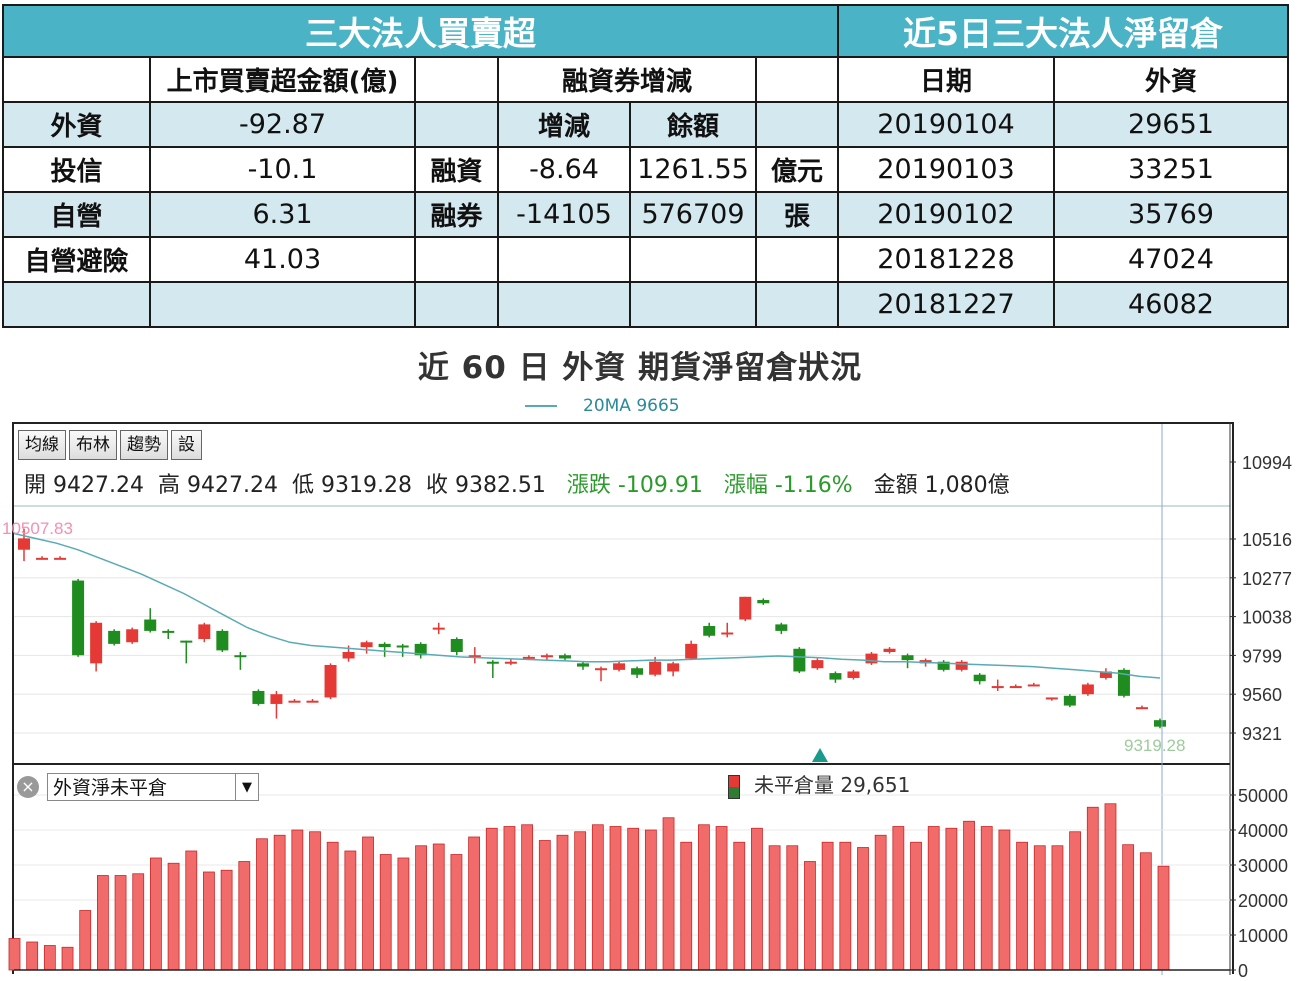 The width and height of the screenshot is (1307, 981). I want to click on series-select-value: 外資淨未平倉, so click(110, 788).